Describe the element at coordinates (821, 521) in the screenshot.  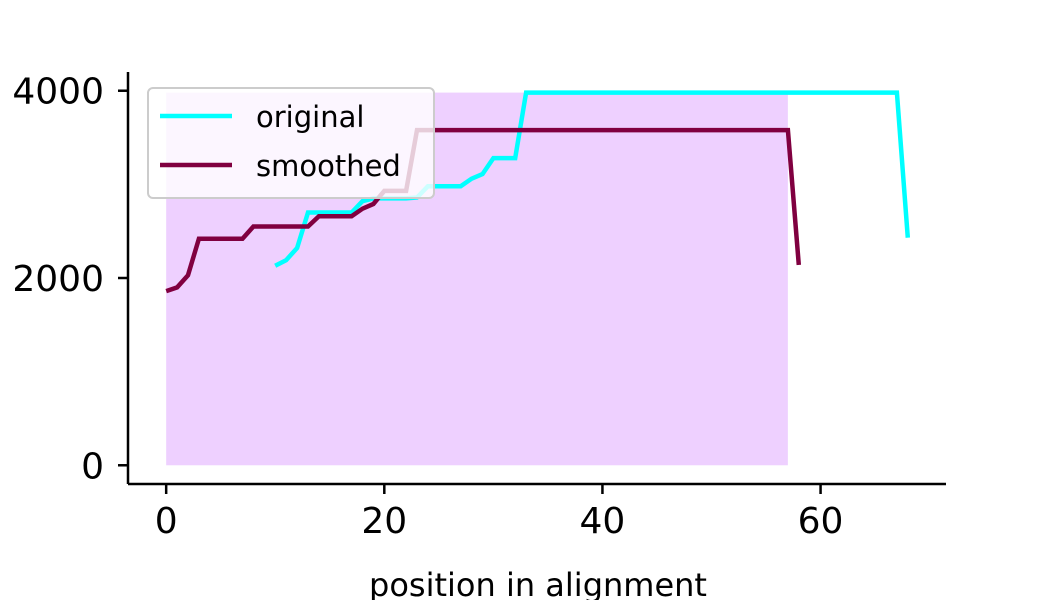
I see `x-tick-label: 60` at that location.